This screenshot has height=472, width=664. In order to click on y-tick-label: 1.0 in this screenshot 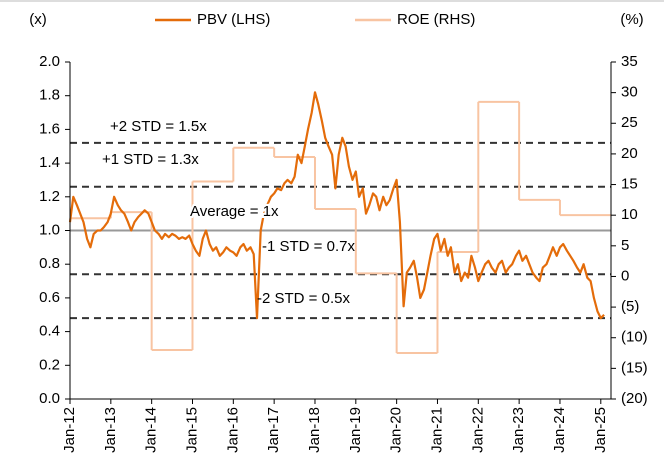, I will do `click(49, 229)`.